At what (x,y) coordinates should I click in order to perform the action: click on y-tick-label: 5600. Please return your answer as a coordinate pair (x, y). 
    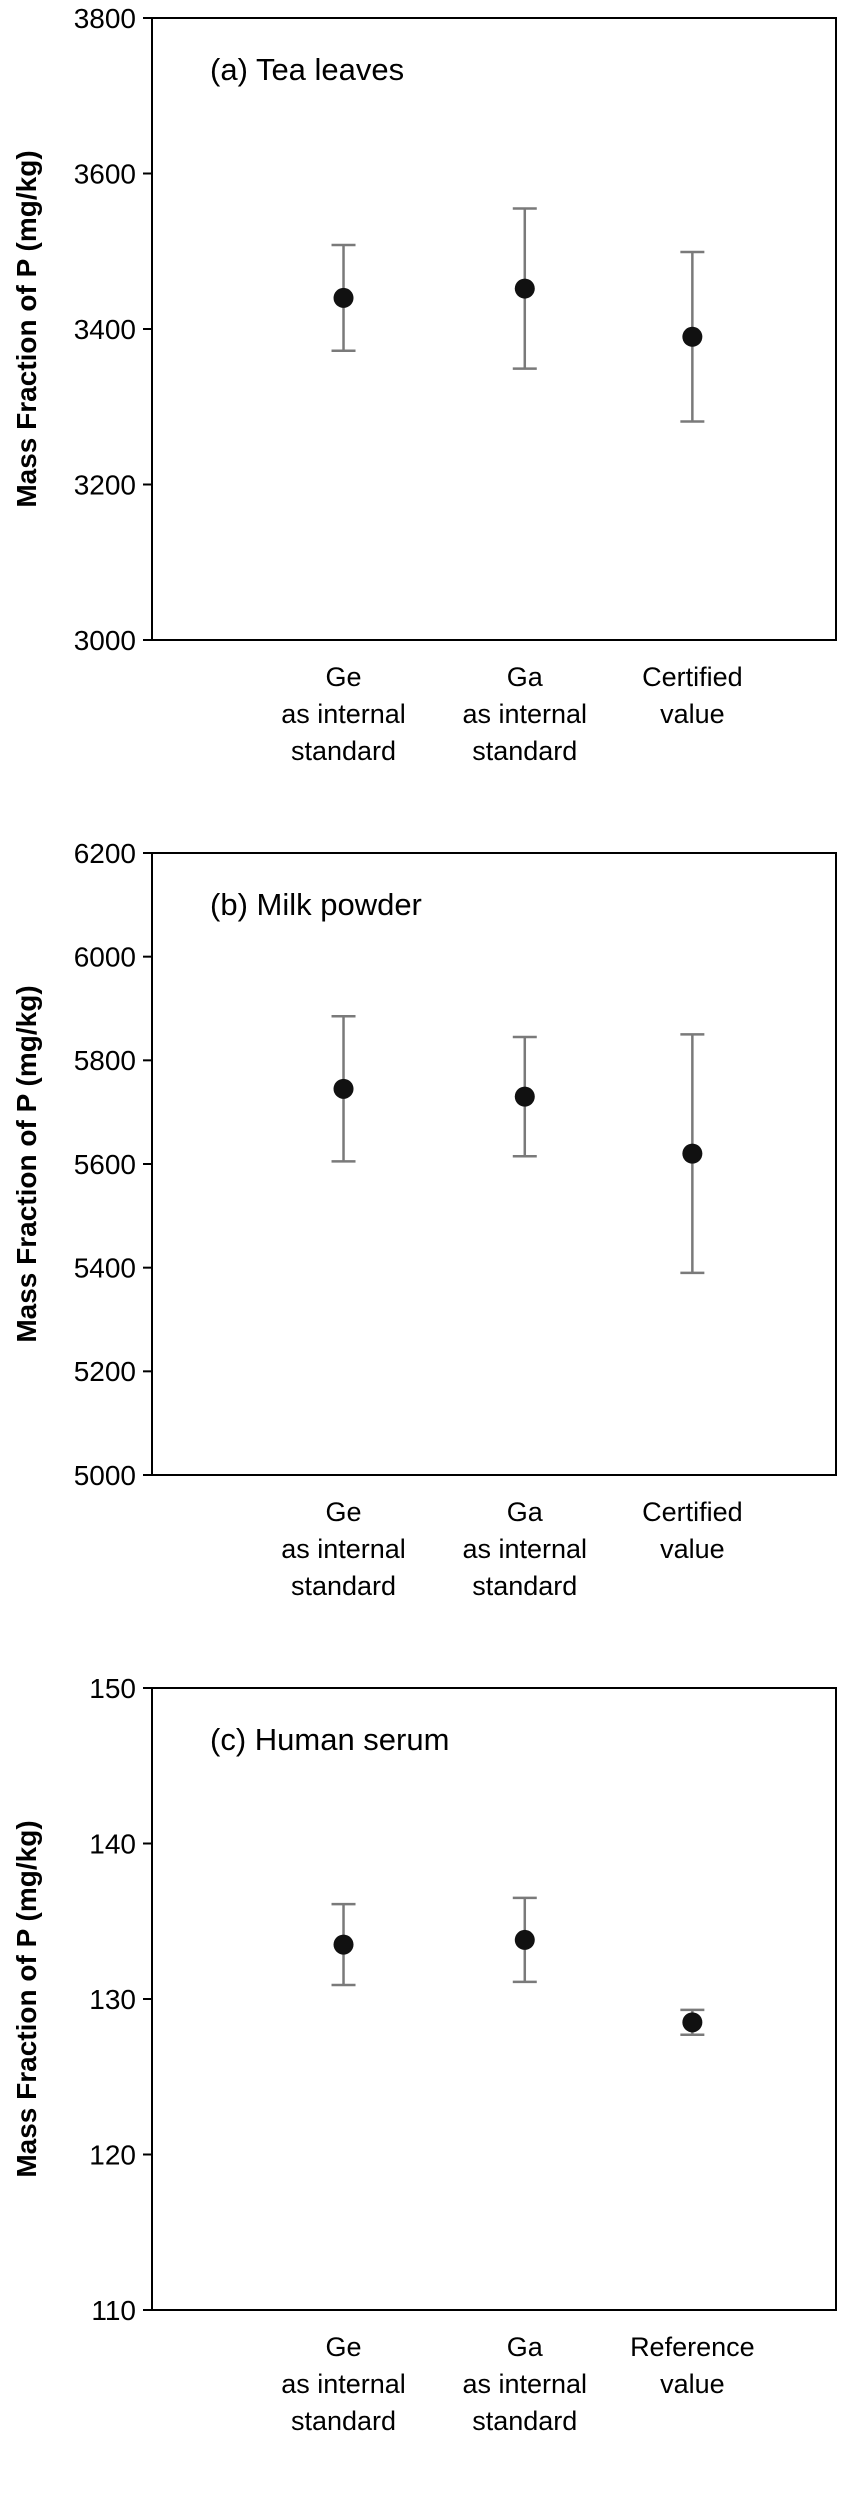
    Looking at the image, I should click on (105, 1164).